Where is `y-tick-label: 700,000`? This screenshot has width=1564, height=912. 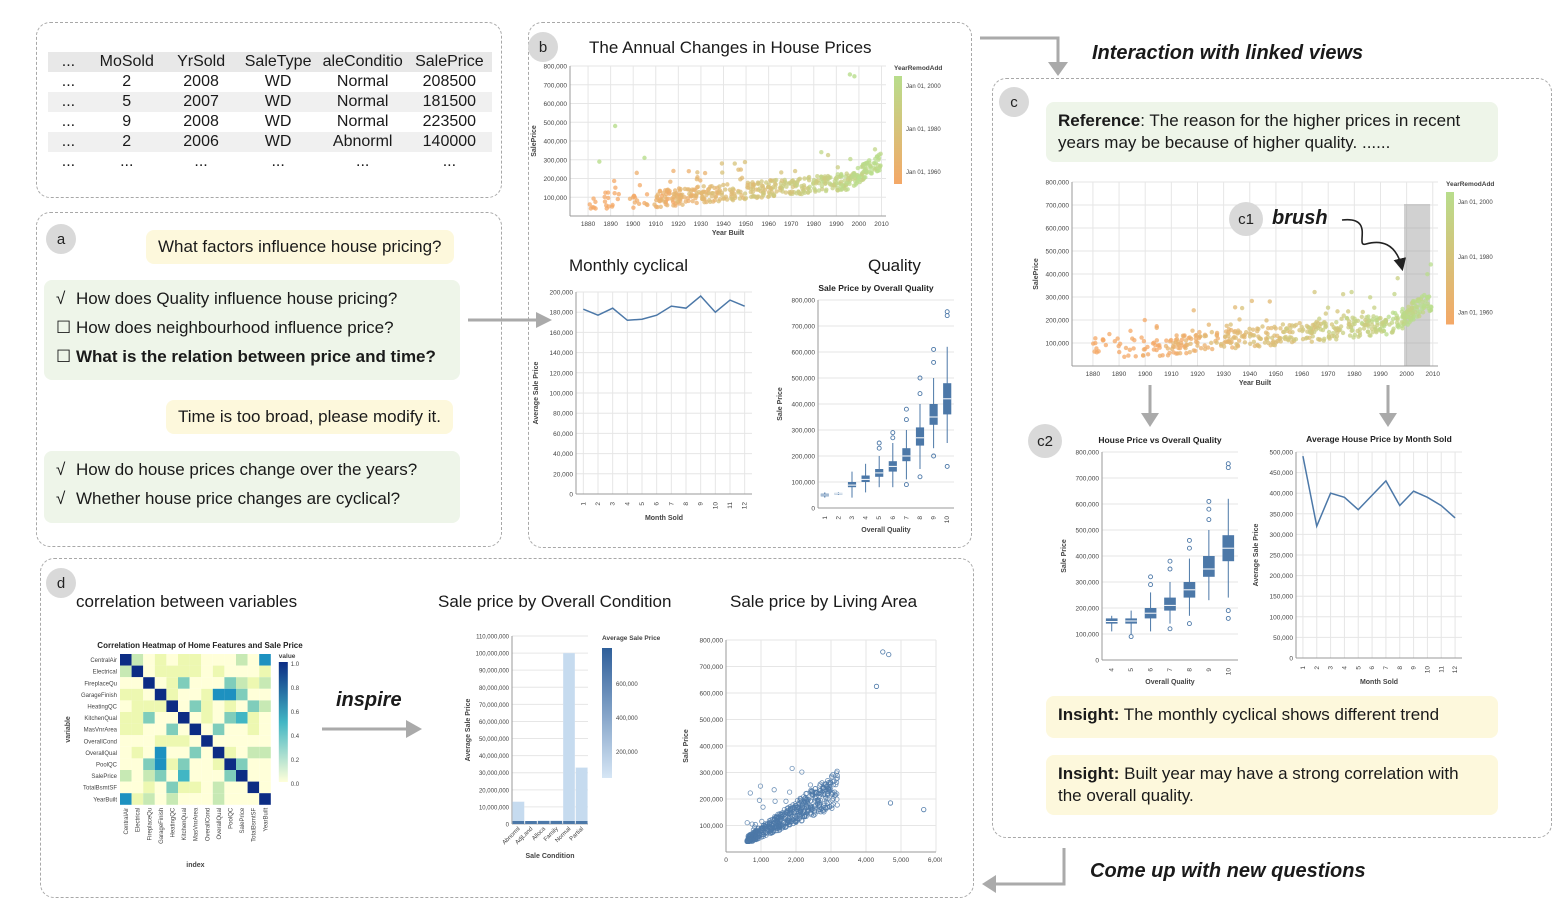
y-tick-label: 700,000 is located at coordinates (712, 667).